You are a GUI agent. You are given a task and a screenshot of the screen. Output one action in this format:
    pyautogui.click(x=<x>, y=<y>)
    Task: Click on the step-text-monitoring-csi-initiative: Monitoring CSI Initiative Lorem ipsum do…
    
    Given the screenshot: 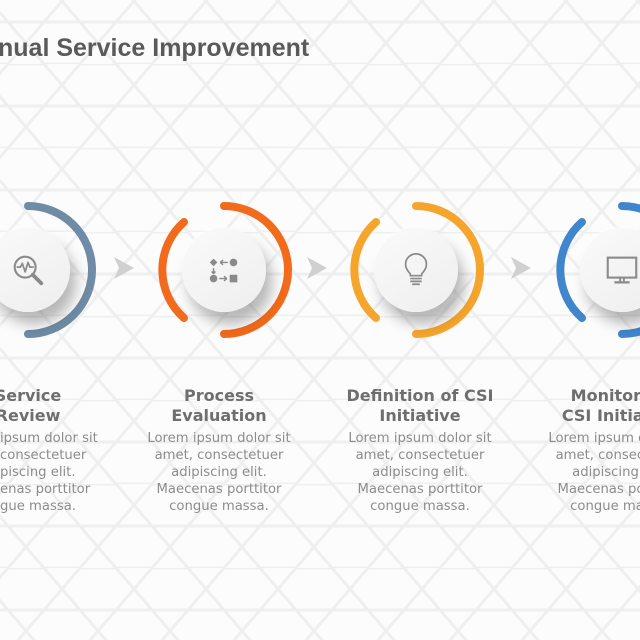 What is the action you would take?
    pyautogui.click(x=585, y=450)
    